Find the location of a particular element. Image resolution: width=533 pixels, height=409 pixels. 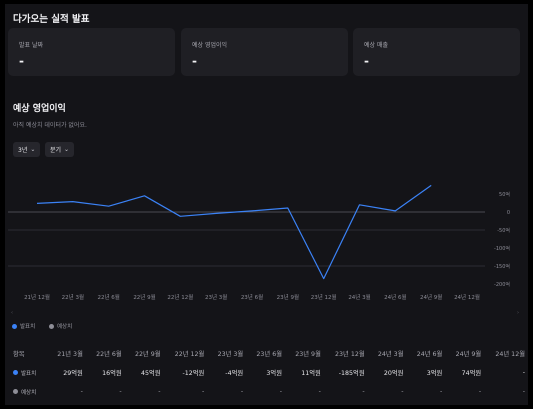

table-cell: 45억원 is located at coordinates (150, 373).